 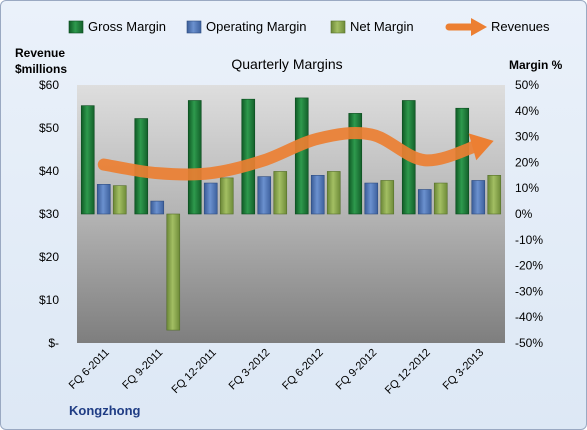 I want to click on revenues-arrowhead, so click(x=481, y=147).